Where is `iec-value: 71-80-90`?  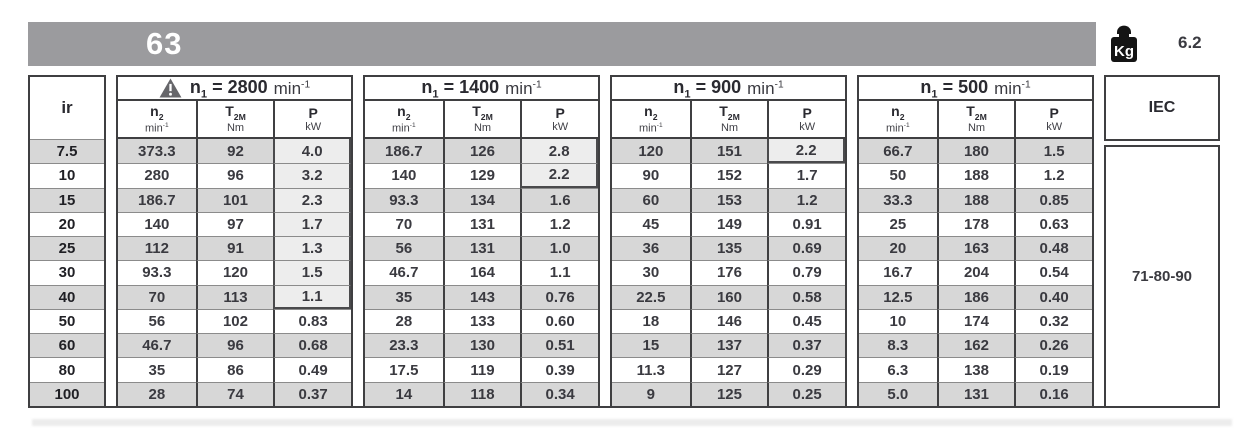 iec-value: 71-80-90 is located at coordinates (1162, 276).